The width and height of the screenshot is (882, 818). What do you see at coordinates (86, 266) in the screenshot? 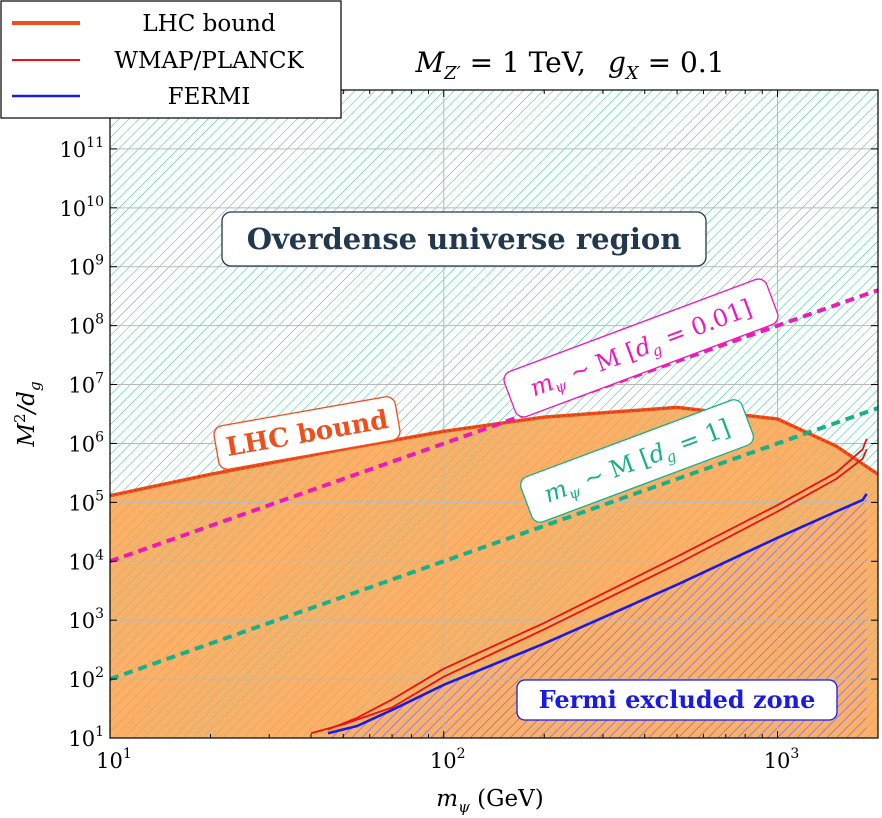
I see `y-tick-label-8: 109` at bounding box center [86, 266].